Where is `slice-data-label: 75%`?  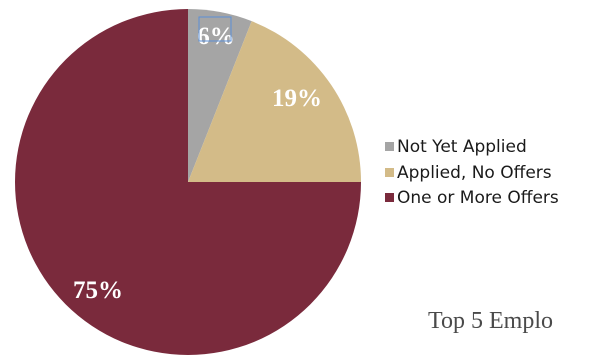
slice-data-label: 75% is located at coordinates (98, 290).